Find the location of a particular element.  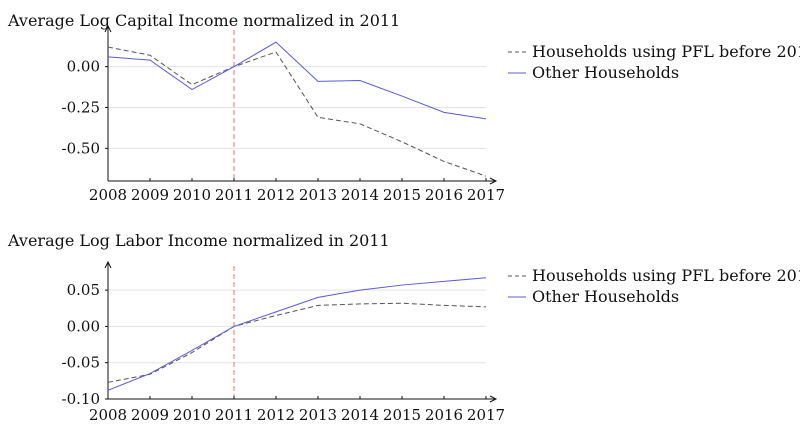

y-tick-label: -0.10 is located at coordinates (81, 399).